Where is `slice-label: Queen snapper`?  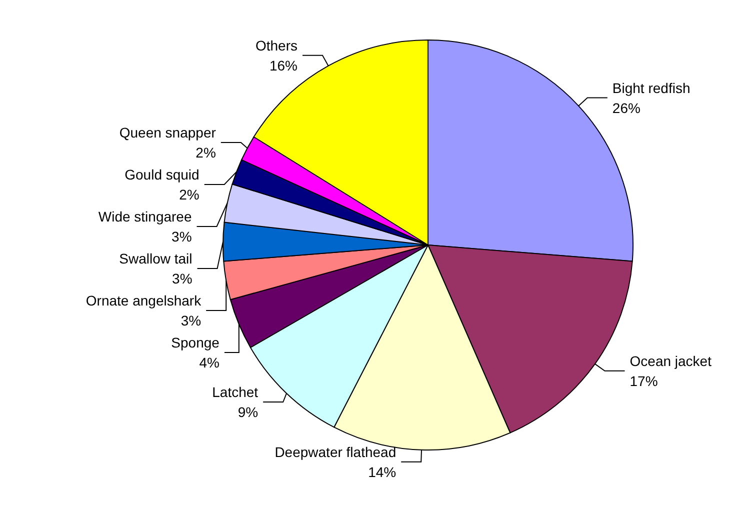
slice-label: Queen snapper is located at coordinates (167, 132).